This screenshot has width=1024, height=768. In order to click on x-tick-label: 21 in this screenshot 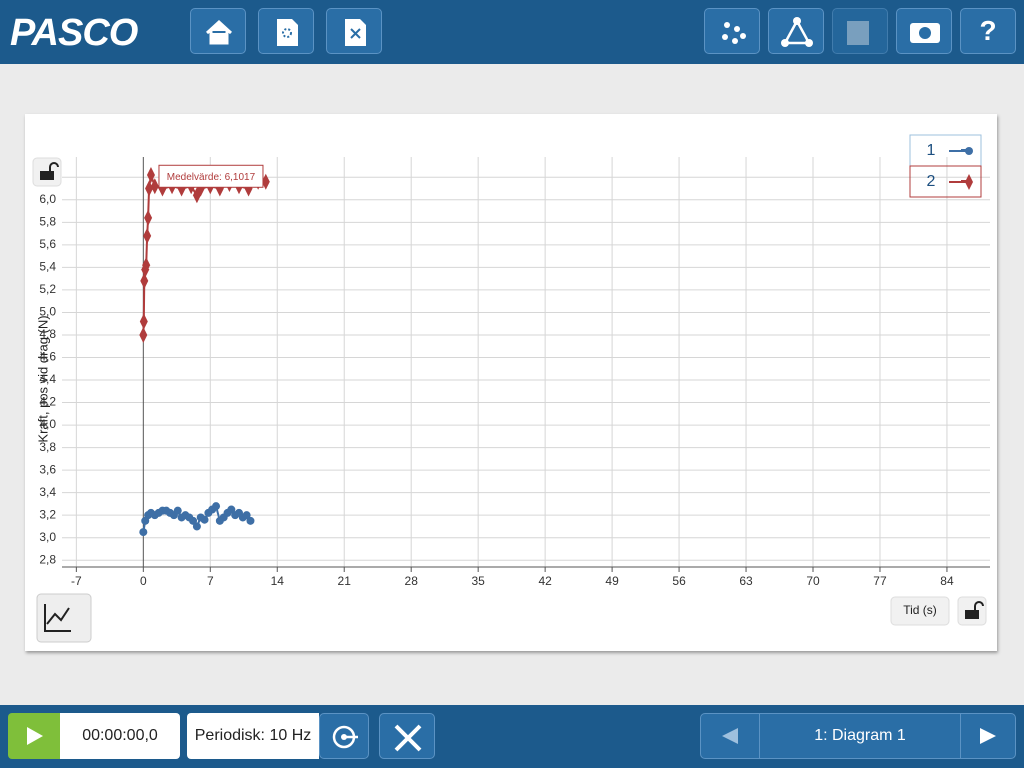, I will do `click(345, 581)`.